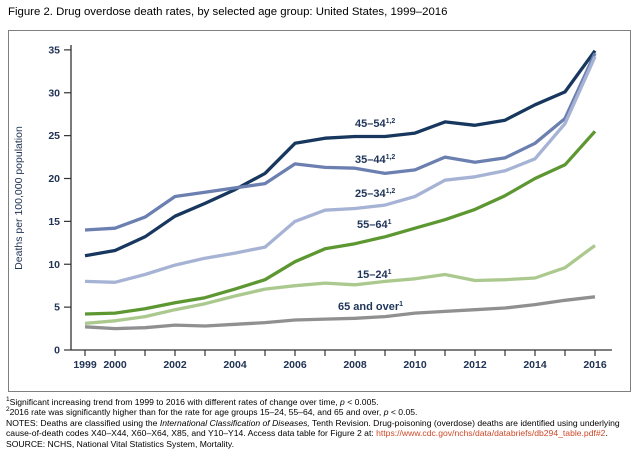  I want to click on x-tick-label: 2012, so click(475, 365).